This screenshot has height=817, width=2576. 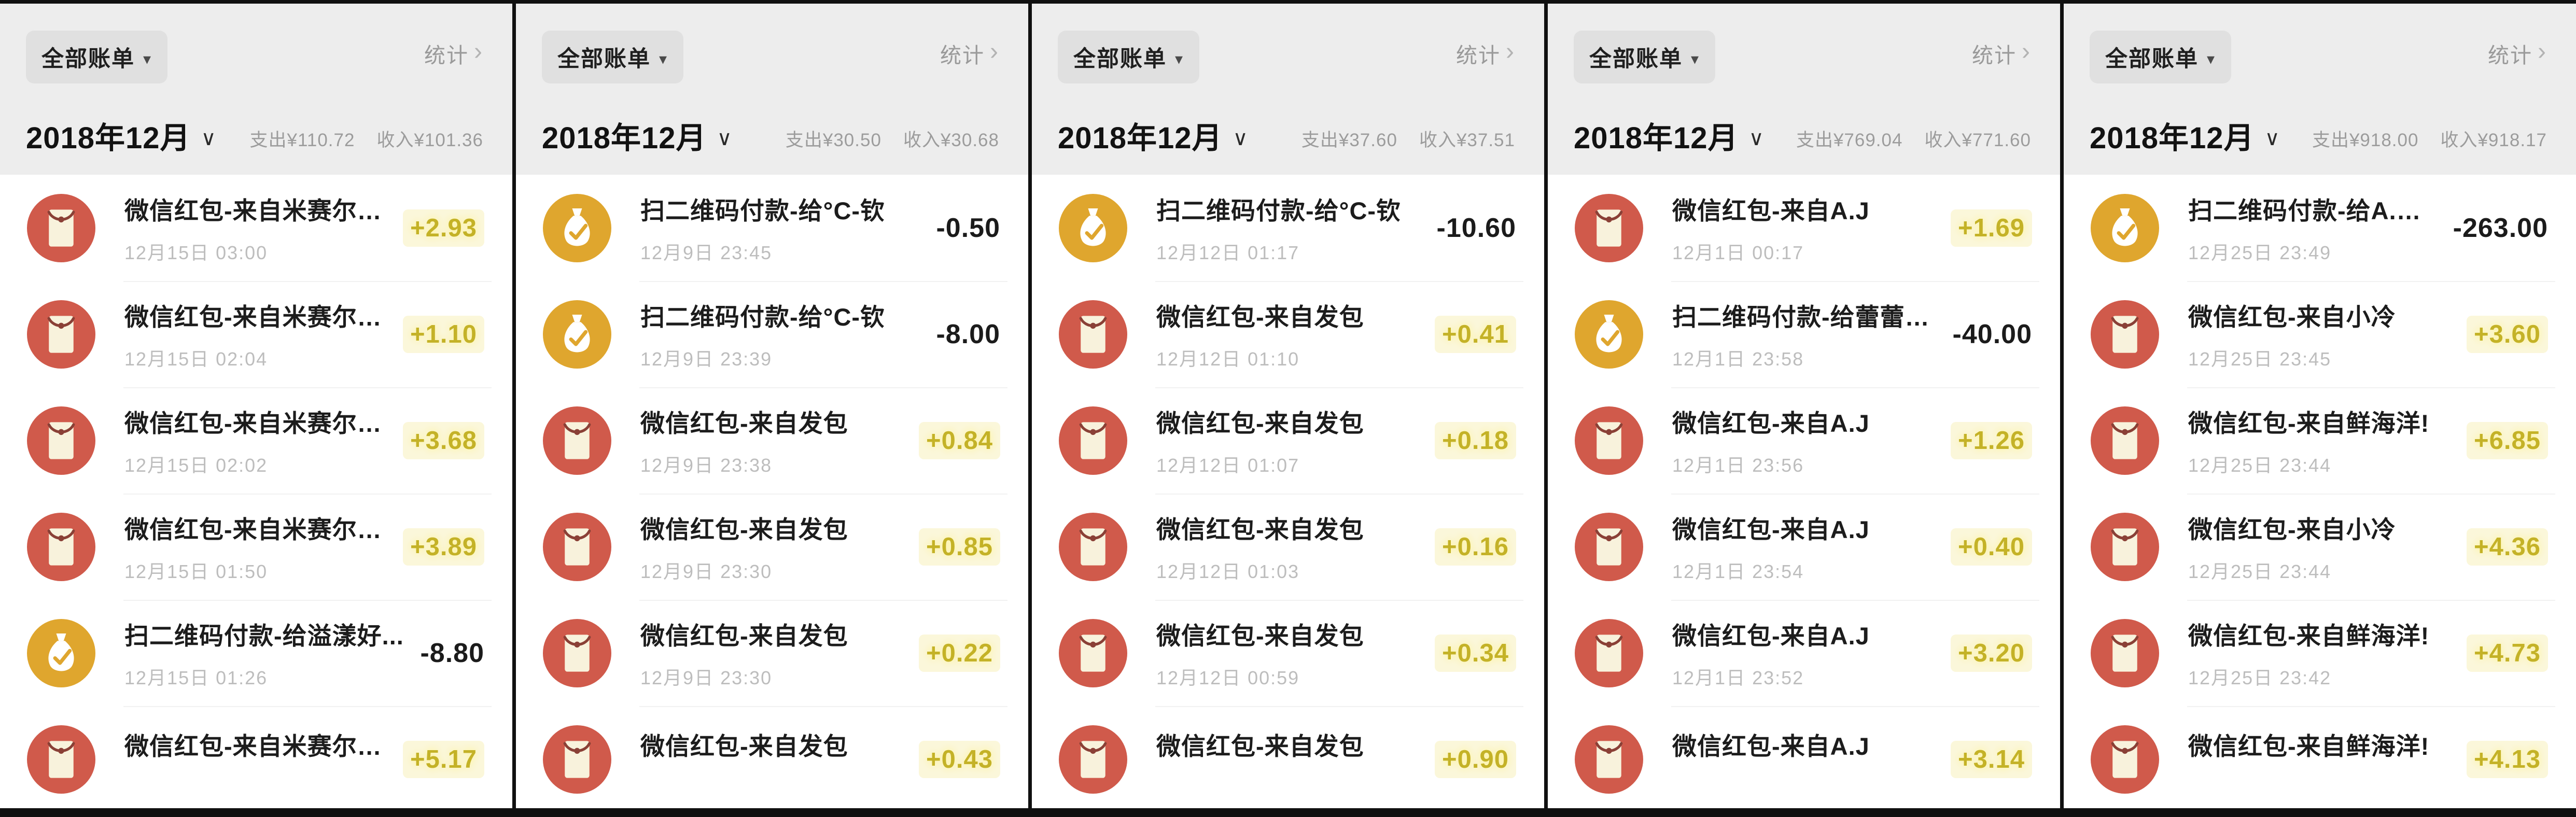 What do you see at coordinates (2320, 653) in the screenshot?
I see `transaction-row: 微信红包-来自鲜海洋! 12月25日 23:42 +4.73` at bounding box center [2320, 653].